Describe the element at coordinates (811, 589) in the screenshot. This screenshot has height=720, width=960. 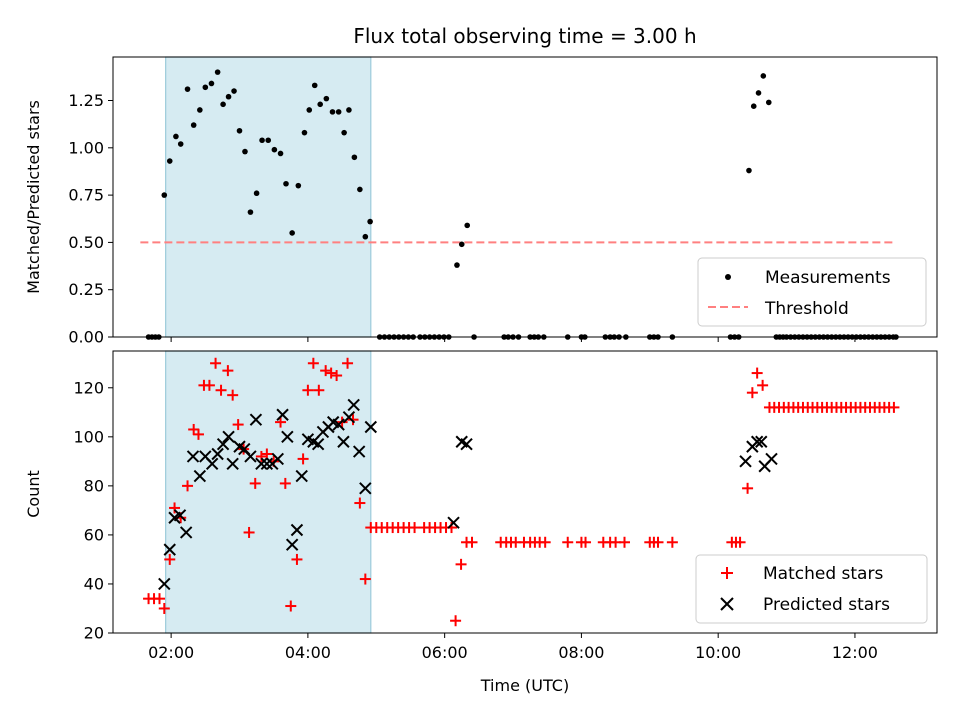
I see `bottom-legend: Matched stars Predicted stars` at that location.